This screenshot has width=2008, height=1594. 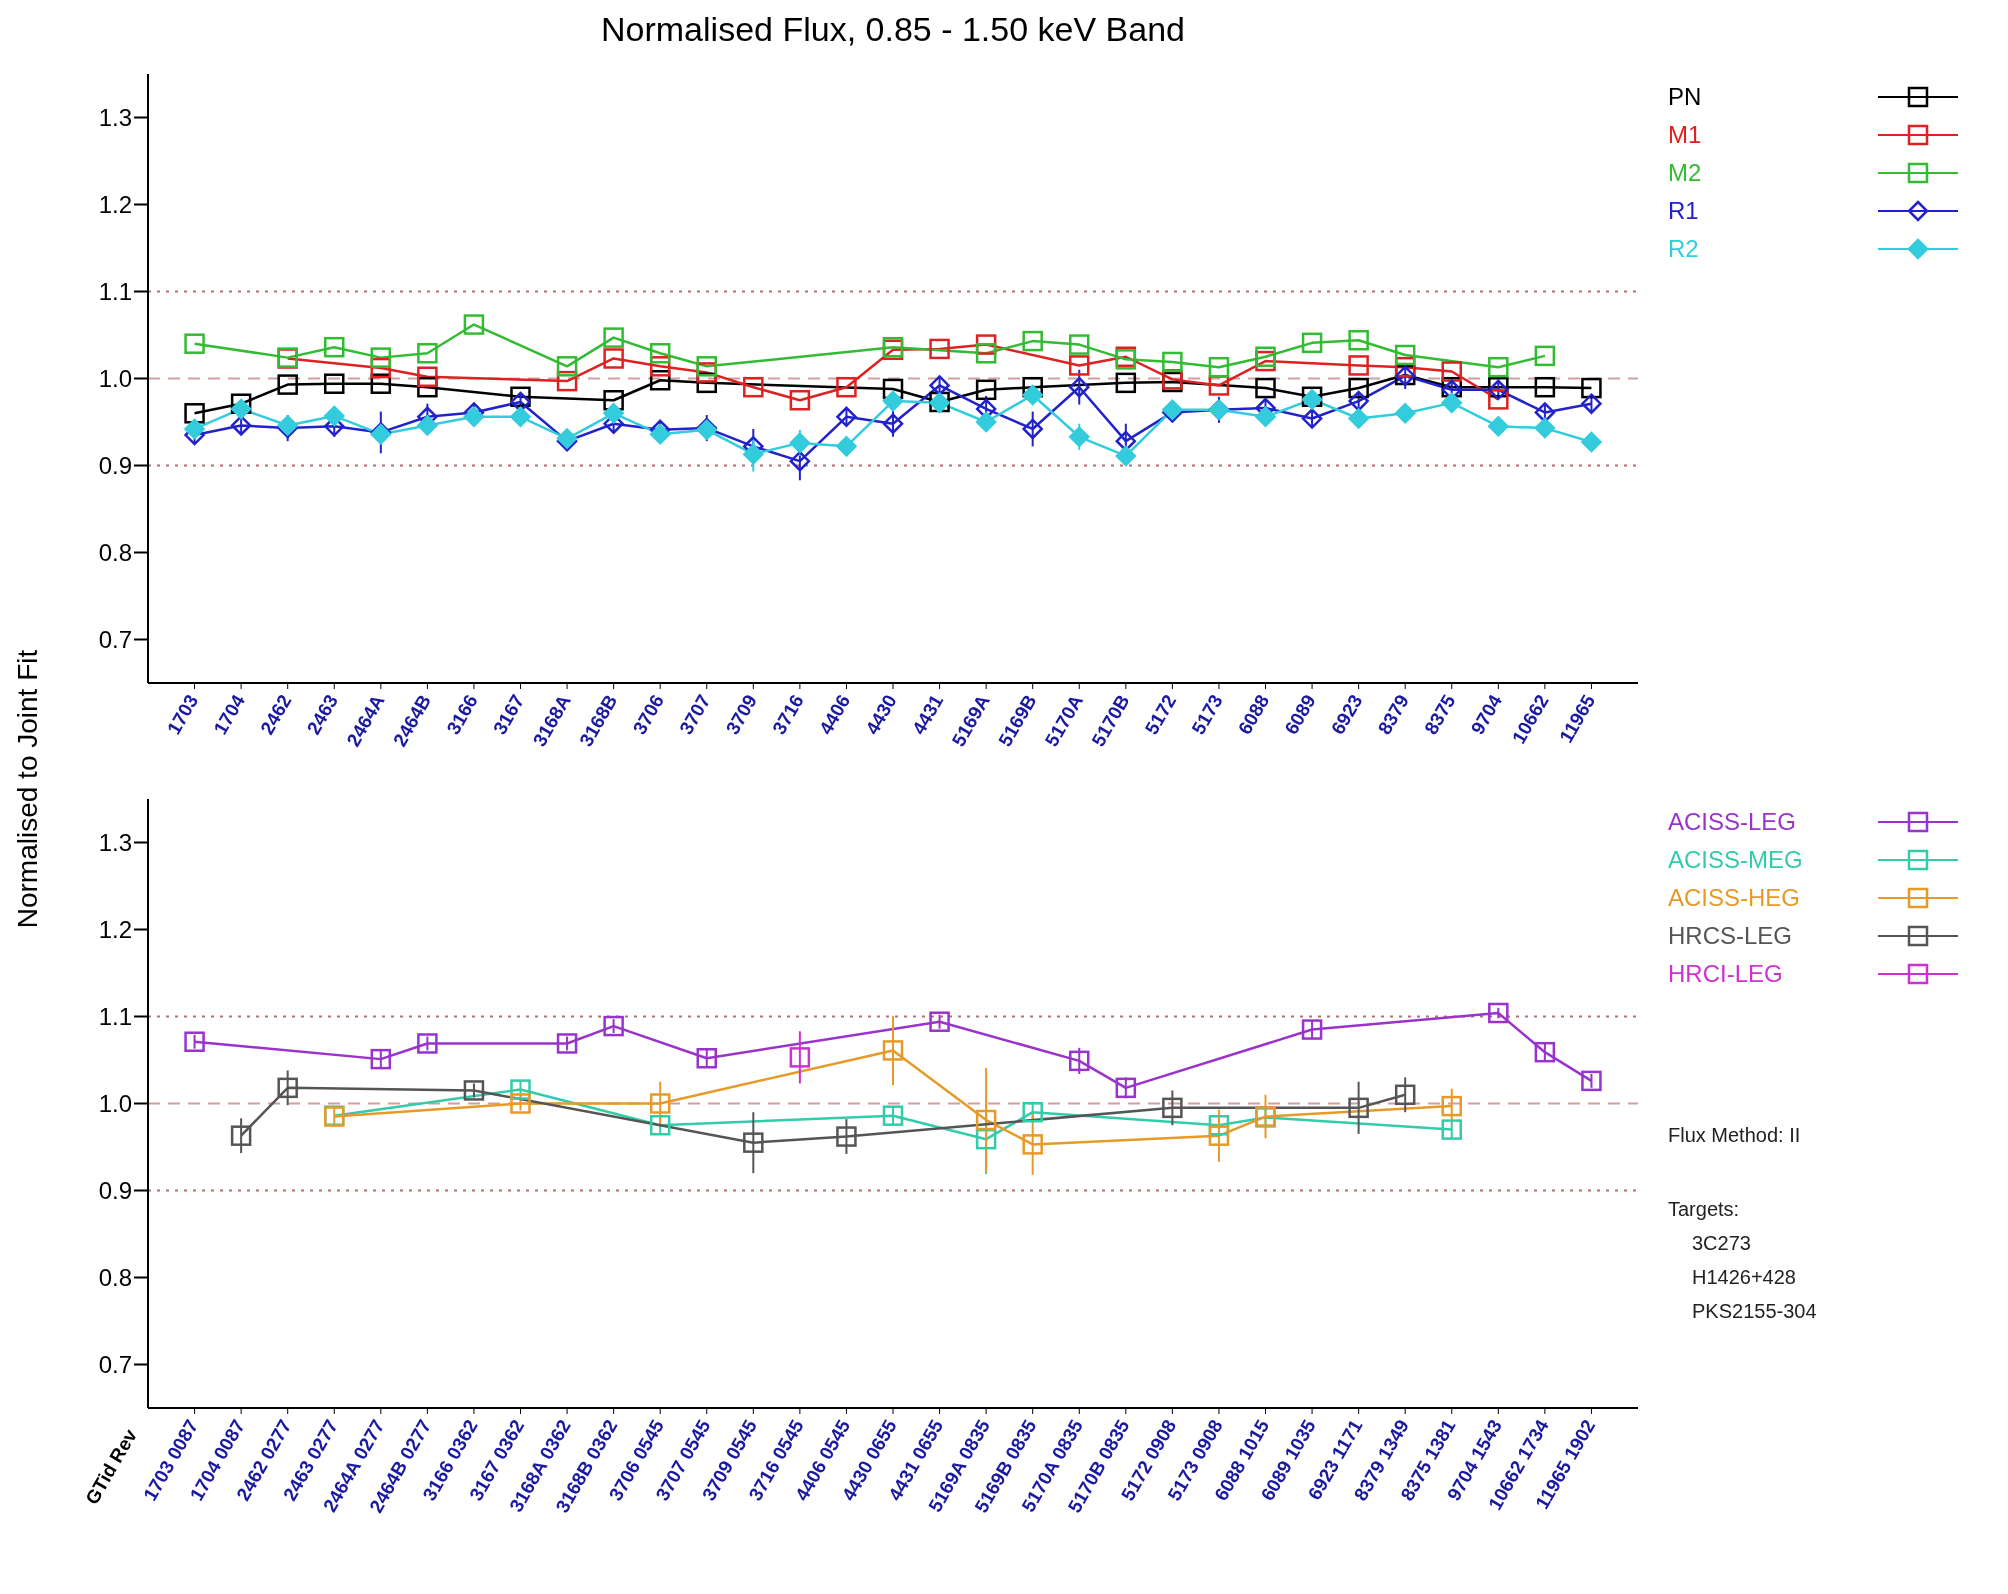 I want to click on text: R1, so click(x=1684, y=211).